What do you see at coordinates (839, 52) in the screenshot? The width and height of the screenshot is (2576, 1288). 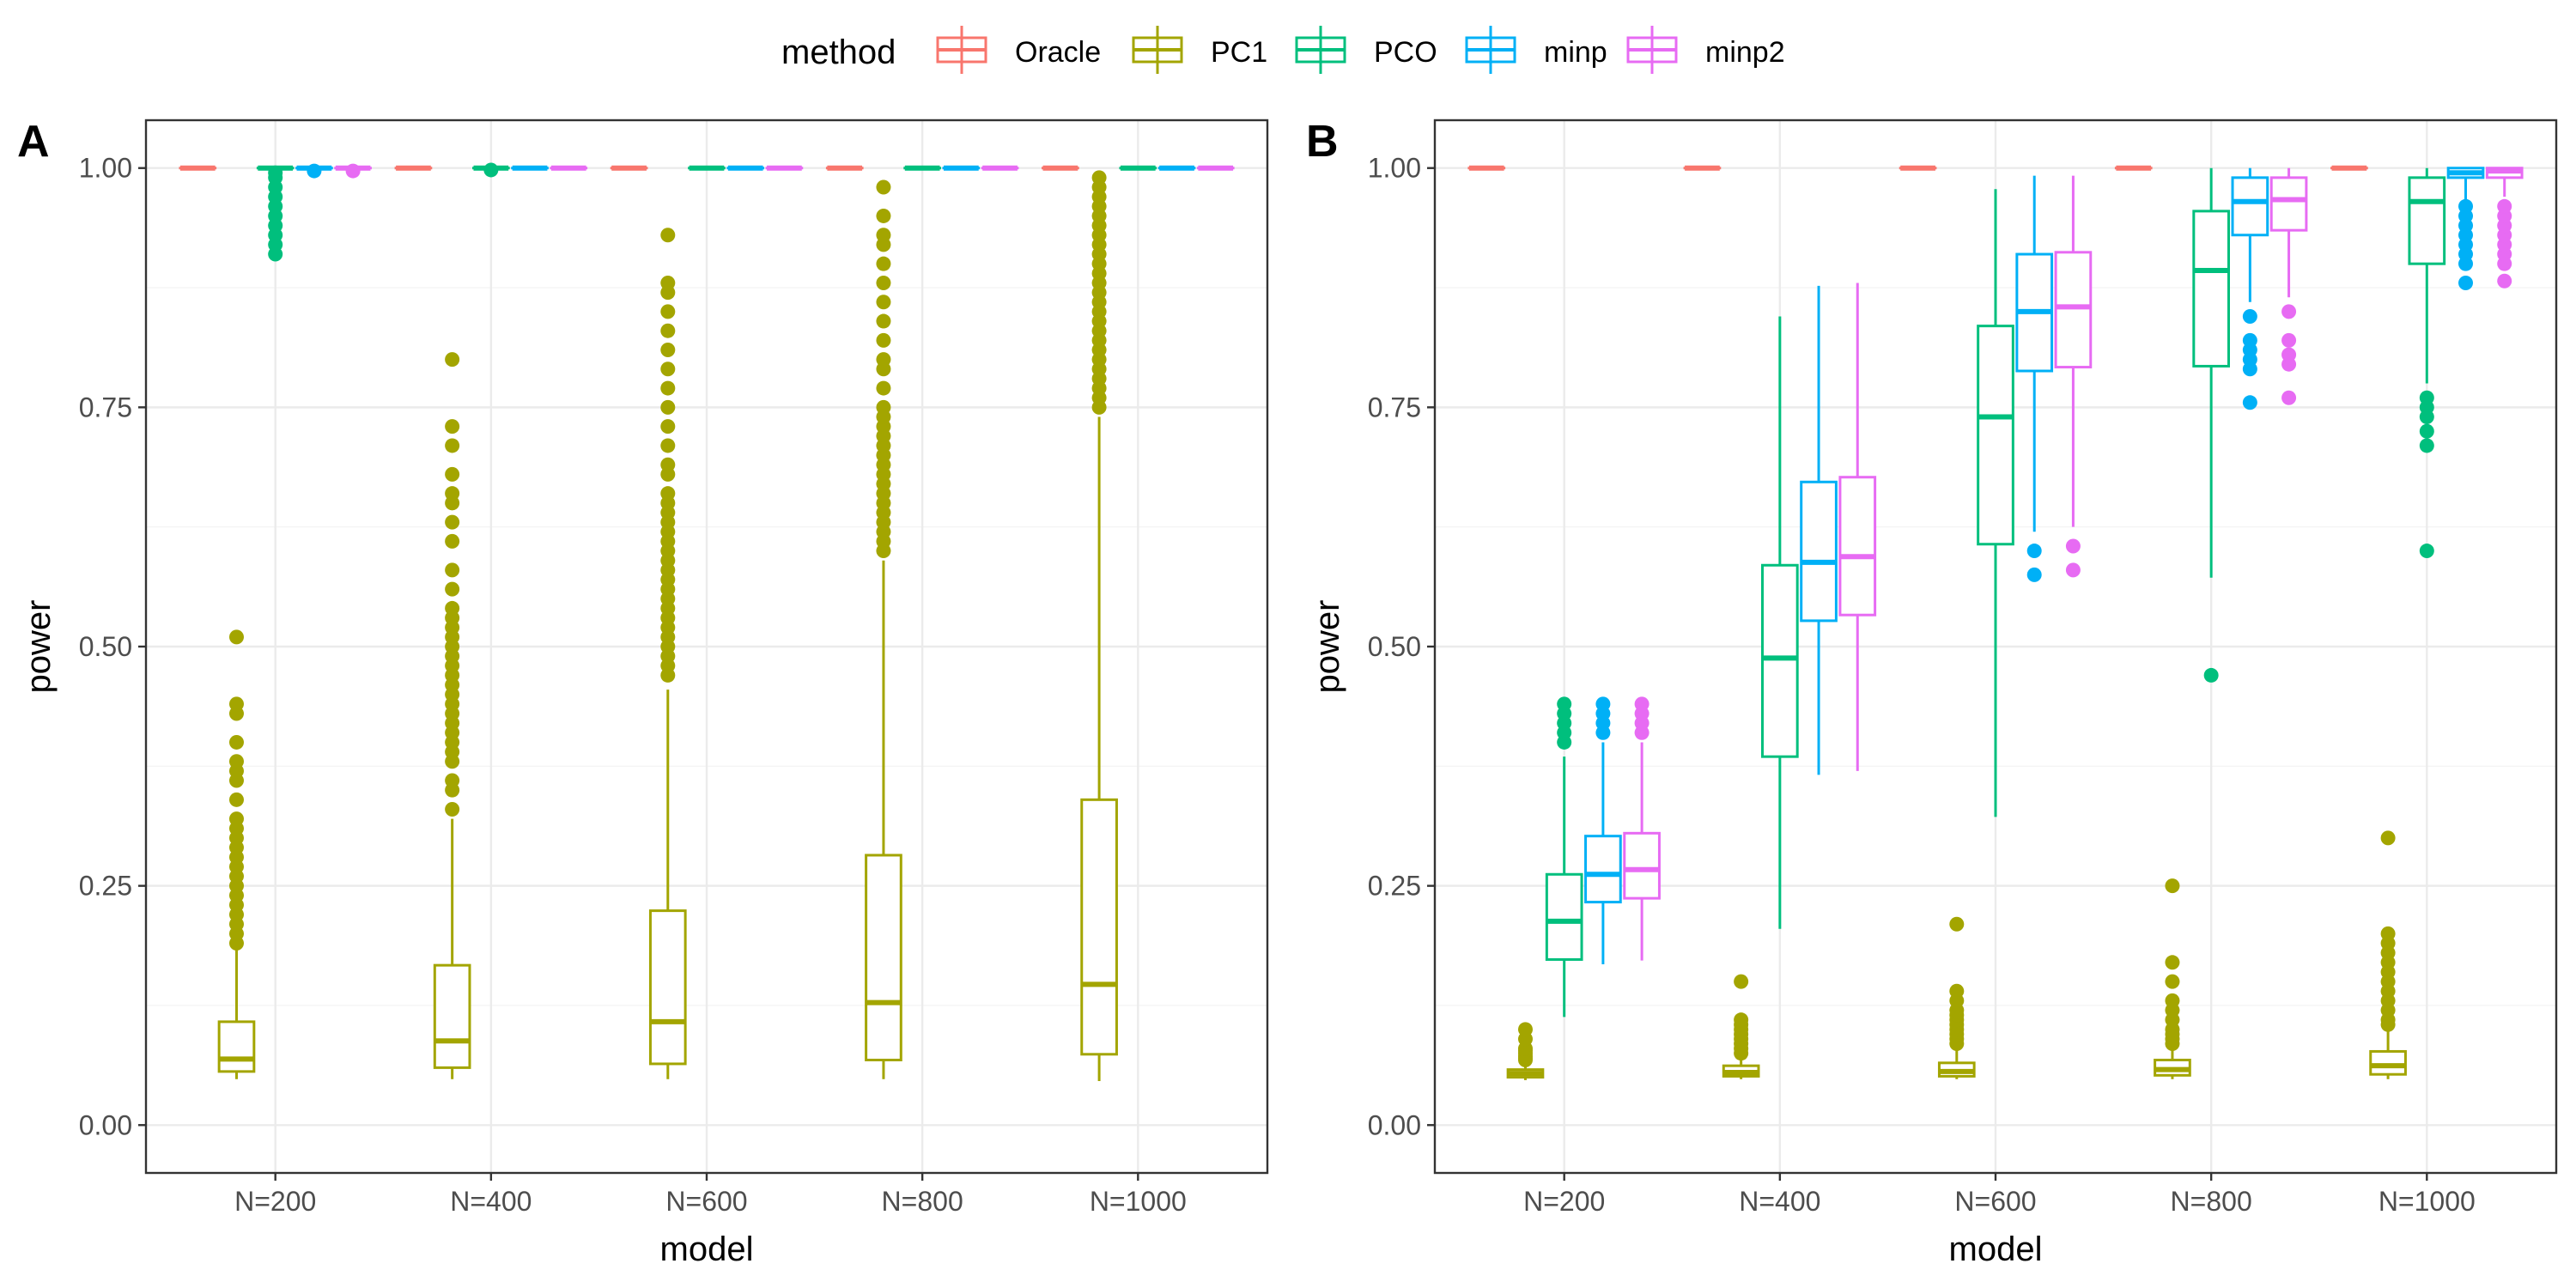 I see `legend-title: method` at bounding box center [839, 52].